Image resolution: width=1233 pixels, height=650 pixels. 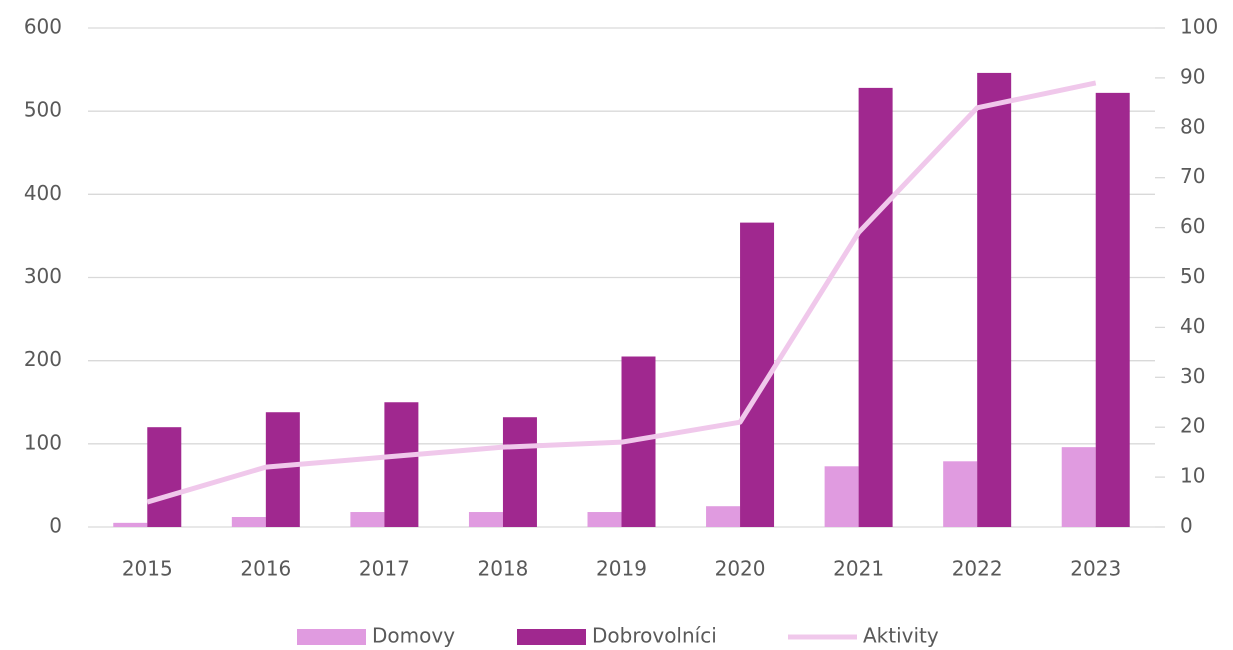 What do you see at coordinates (1186, 526) in the screenshot?
I see `y2-tick-label: 0` at bounding box center [1186, 526].